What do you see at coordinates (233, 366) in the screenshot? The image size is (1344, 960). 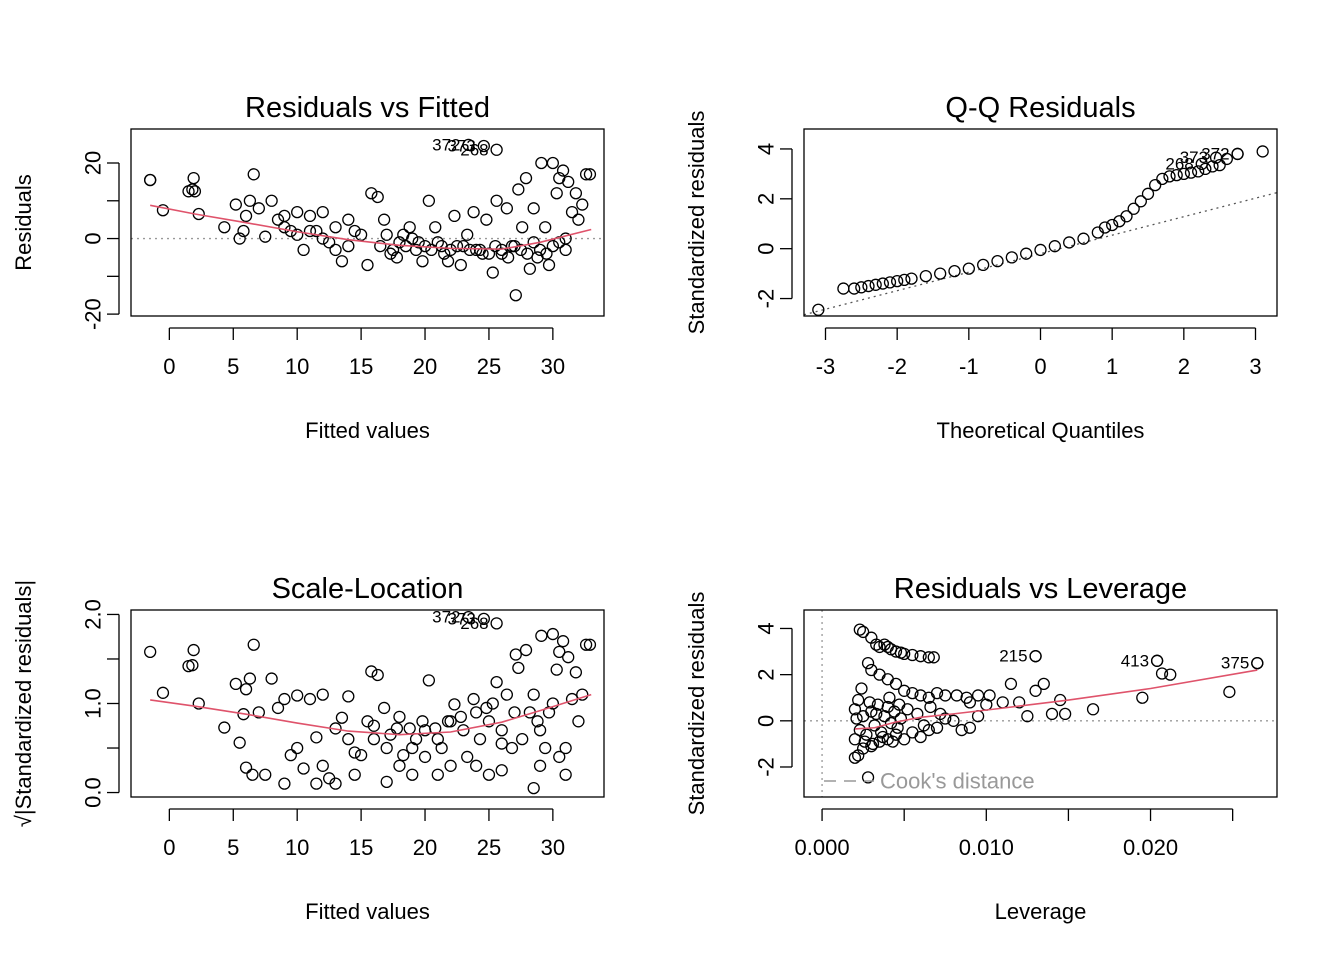 I see `x-tick-label: 5` at bounding box center [233, 366].